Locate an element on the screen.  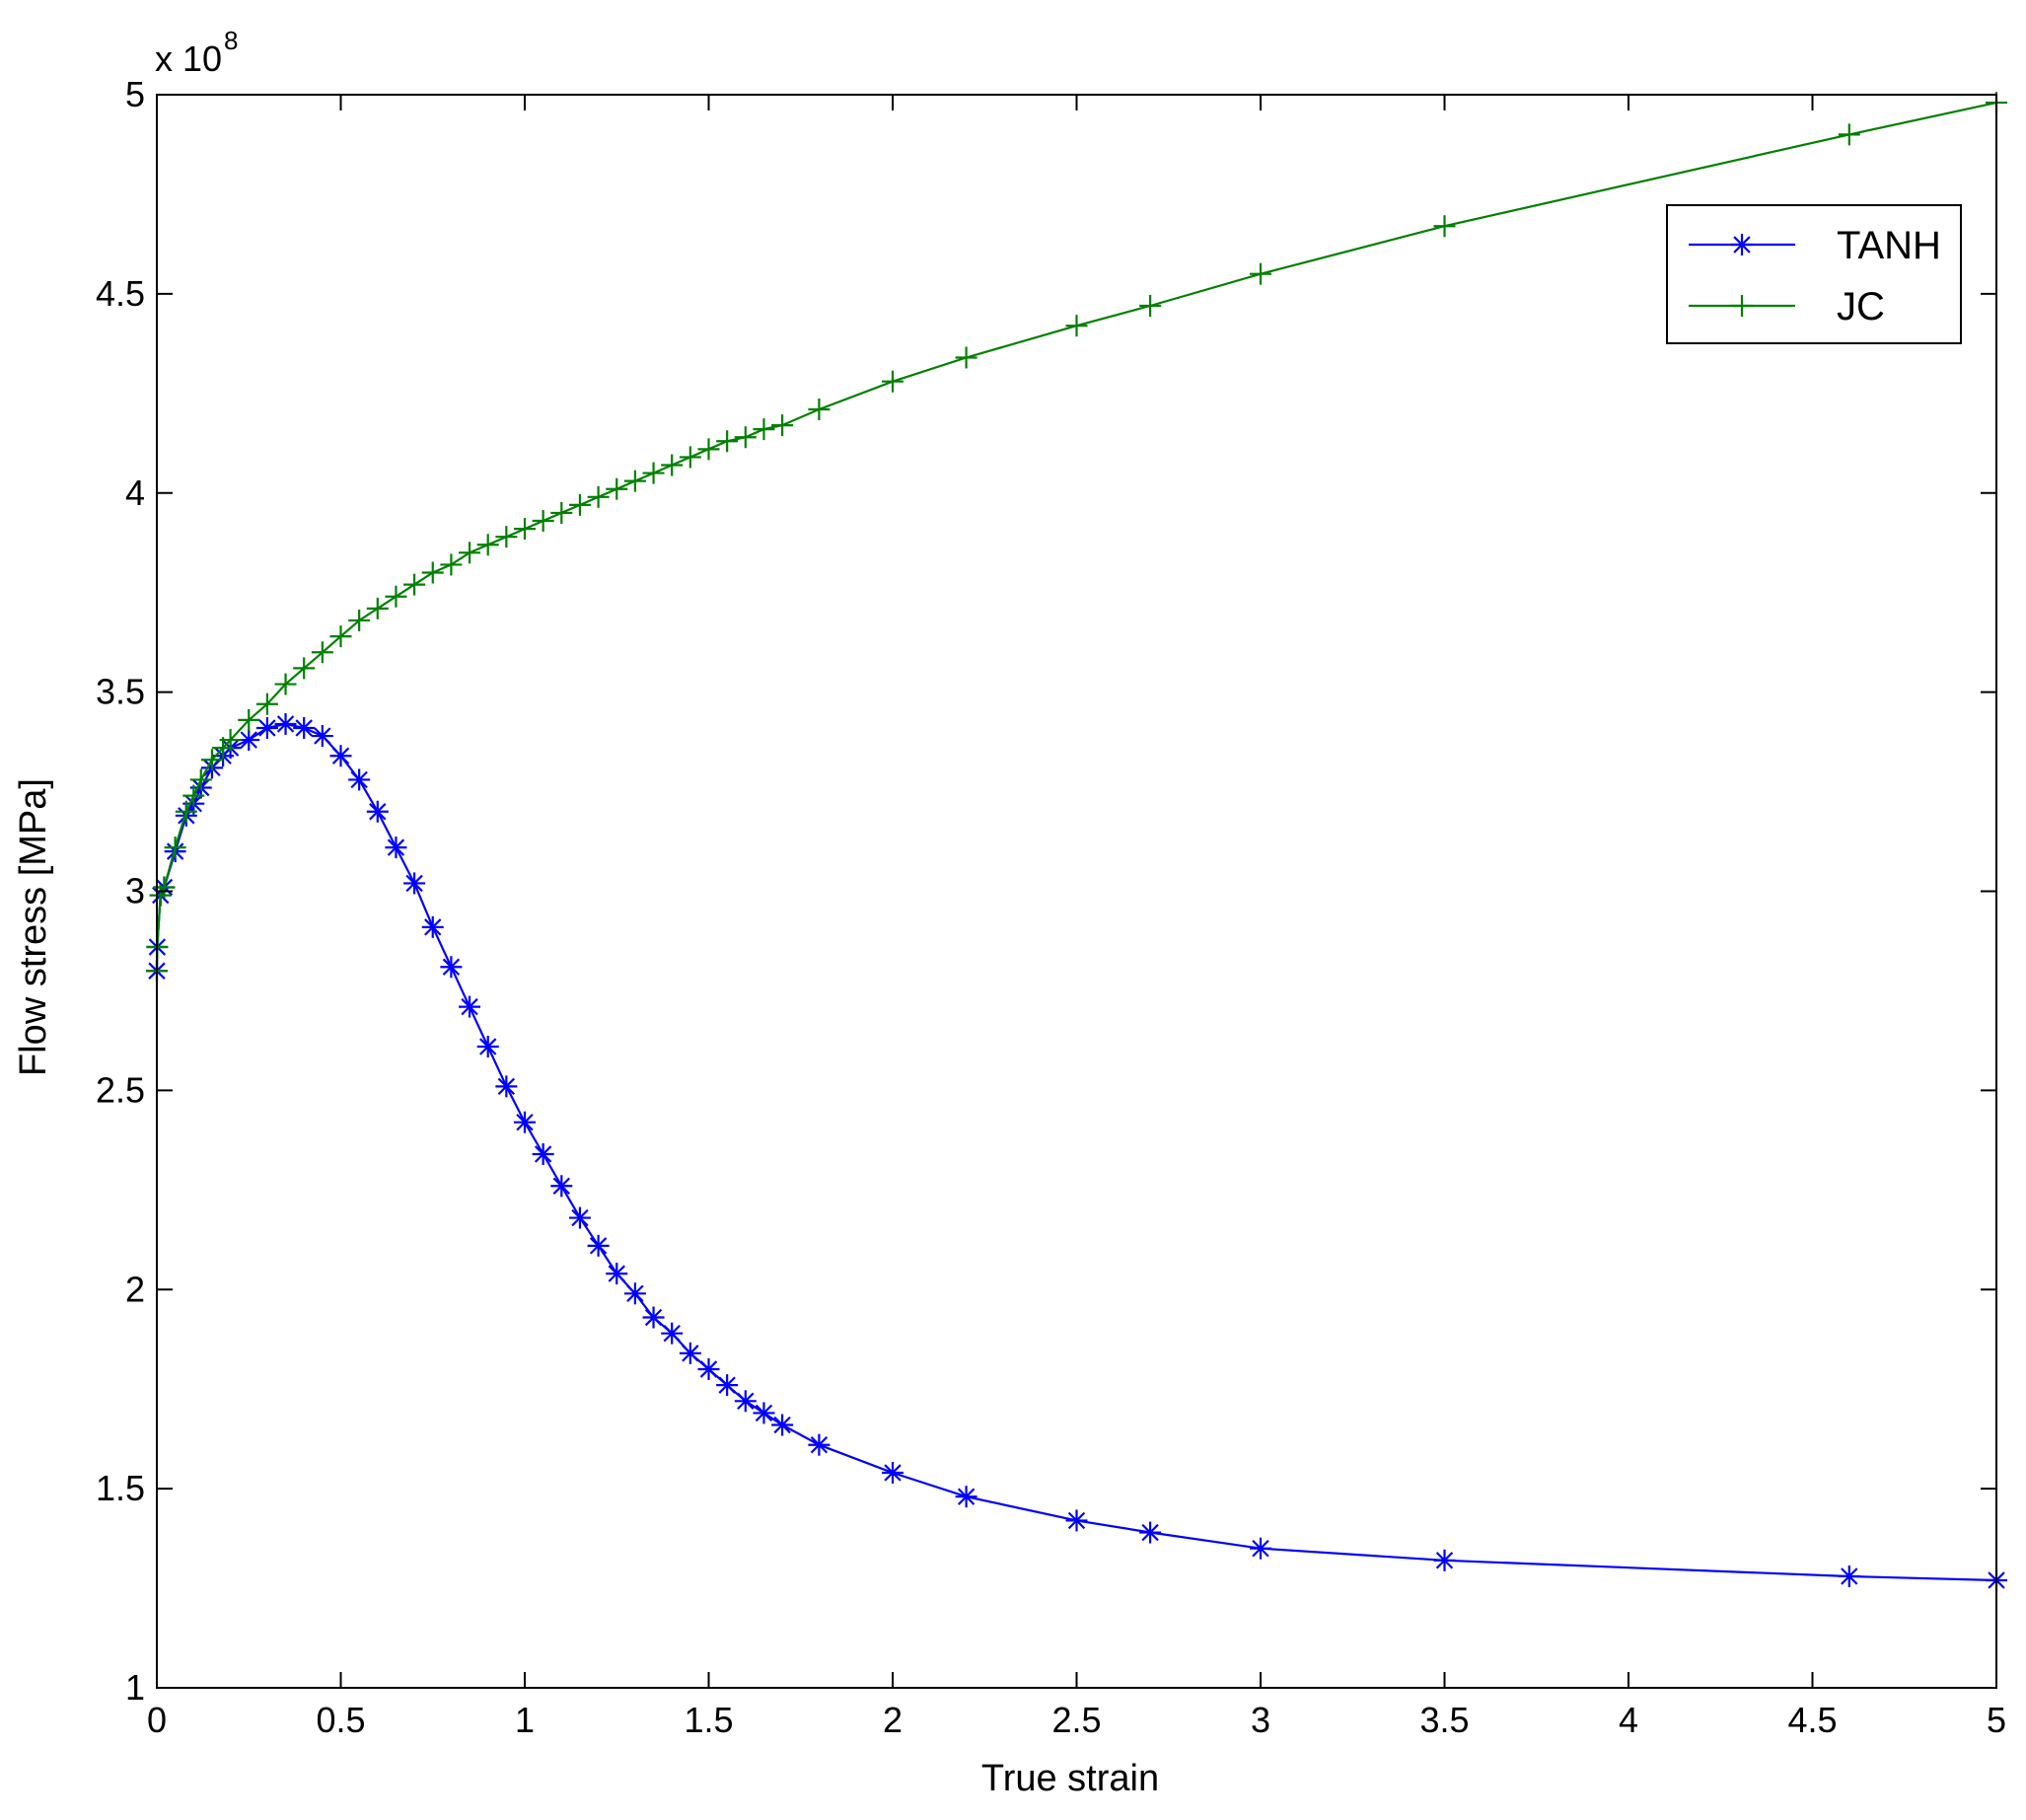
y-tick-label-6: 4 is located at coordinates (135, 493).